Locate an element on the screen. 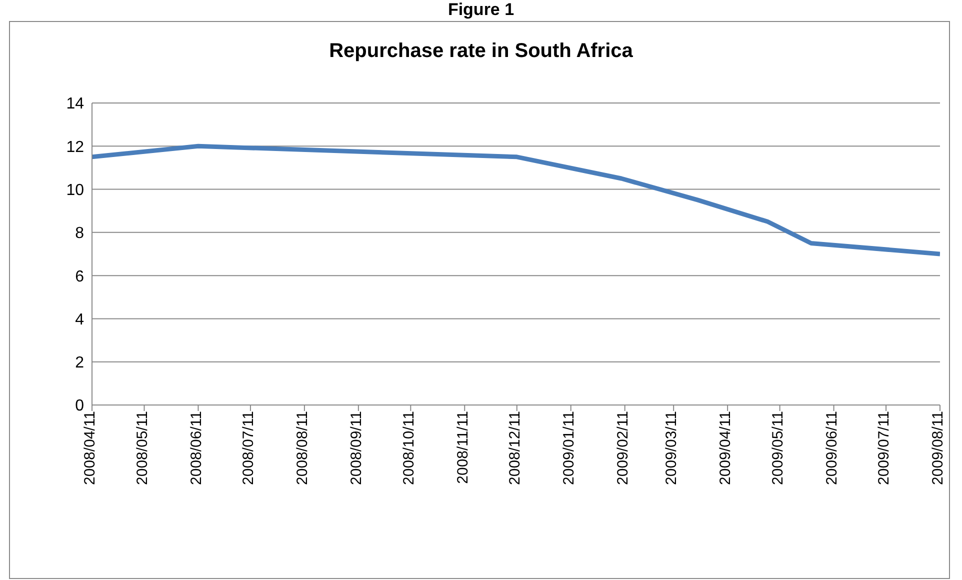  x-tick-label: 2009/02/11 is located at coordinates (623, 448).